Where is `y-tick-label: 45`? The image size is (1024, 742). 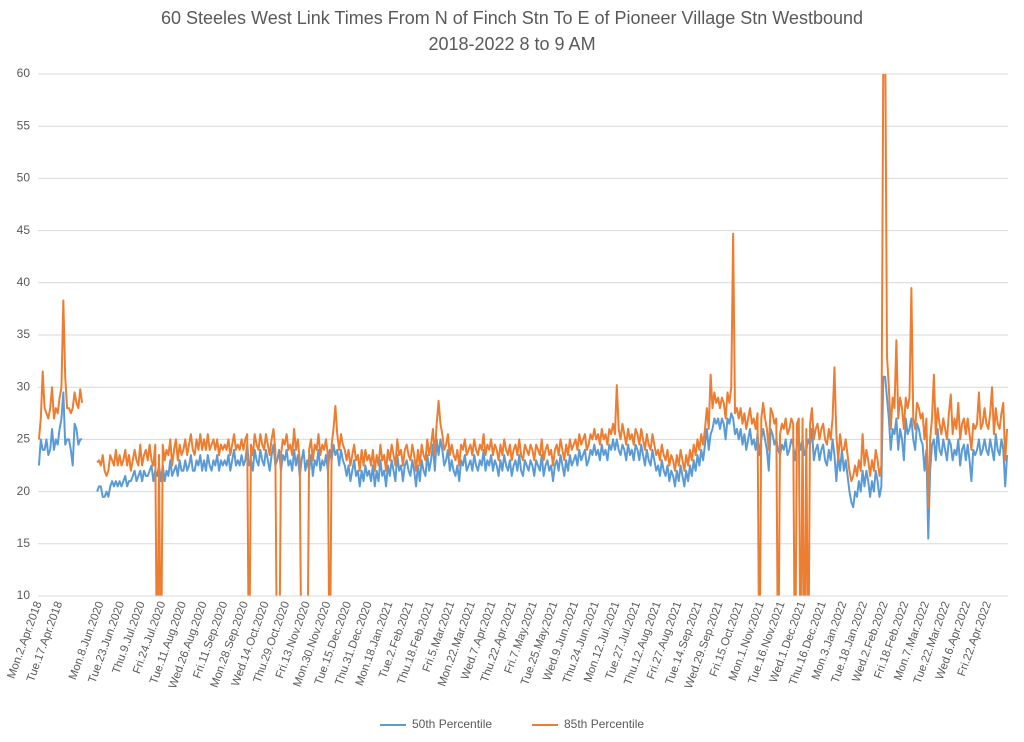 y-tick-label: 45 is located at coordinates (24, 230).